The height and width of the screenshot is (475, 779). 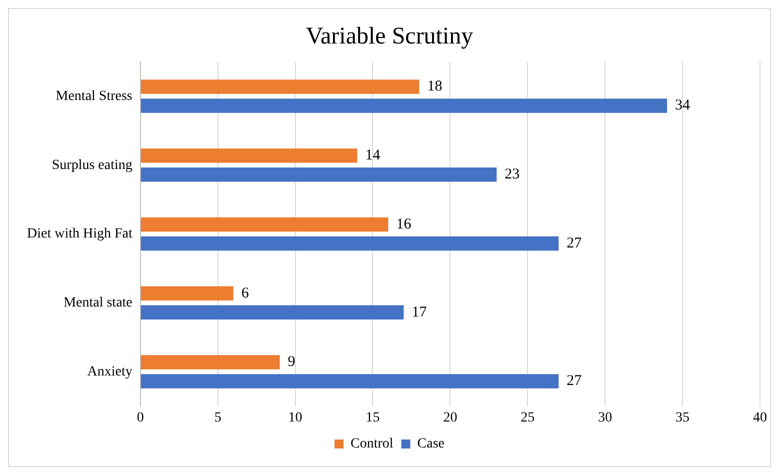 What do you see at coordinates (292, 362) in the screenshot?
I see `data-label: 9` at bounding box center [292, 362].